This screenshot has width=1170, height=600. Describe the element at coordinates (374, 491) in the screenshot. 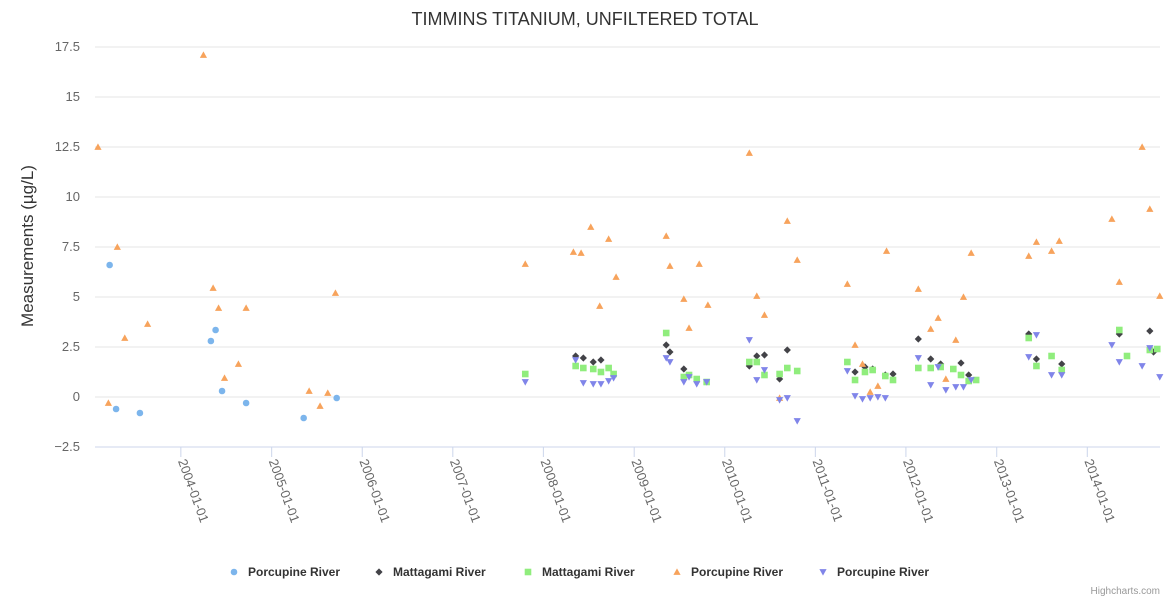

I see `x-tick-label: 2006-01-01` at that location.